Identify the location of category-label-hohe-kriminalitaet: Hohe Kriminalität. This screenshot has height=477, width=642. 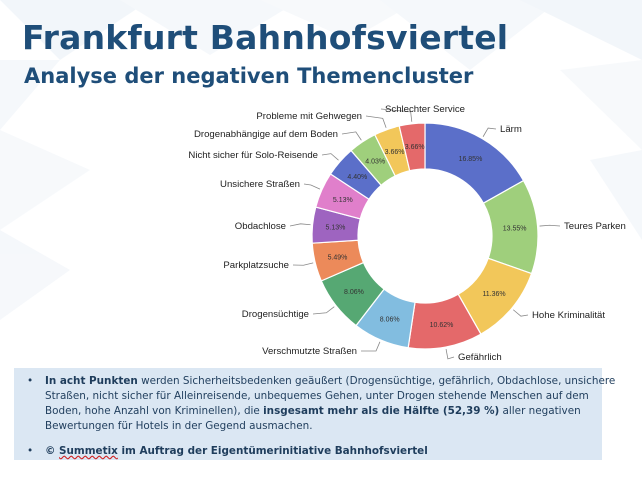
(568, 315).